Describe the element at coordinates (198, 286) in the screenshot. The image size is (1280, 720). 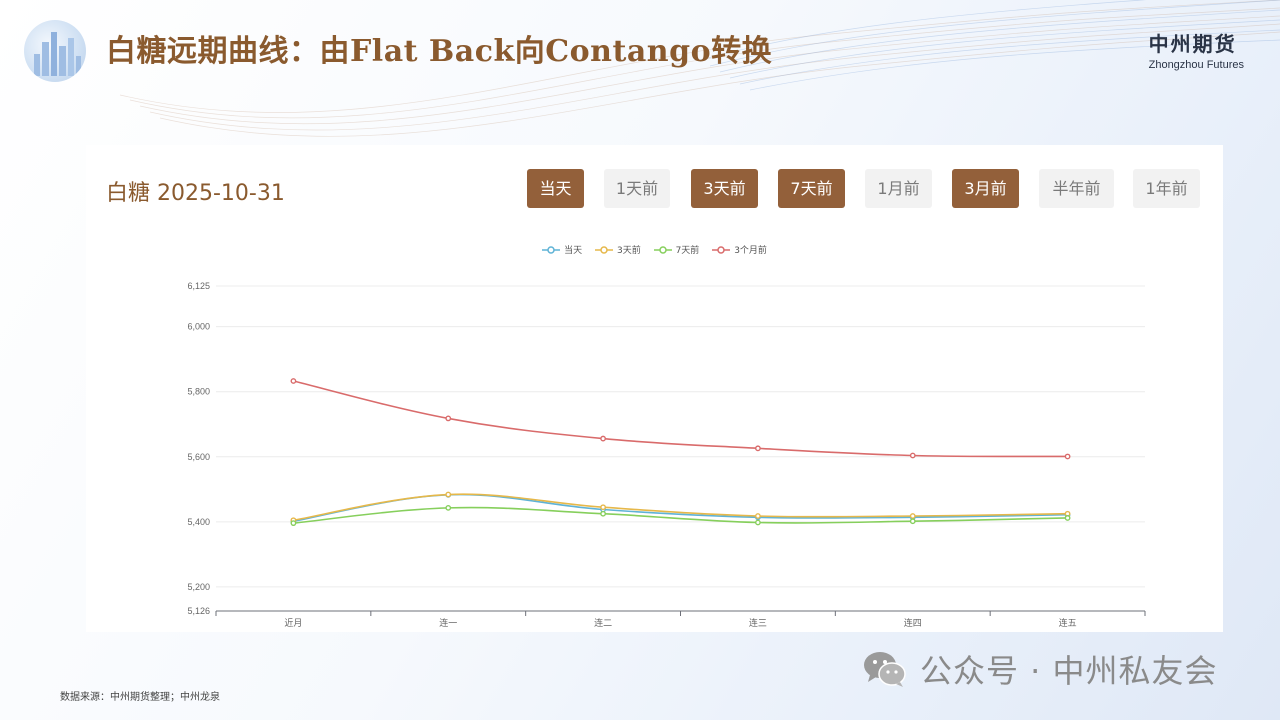
I see `y-tick-label: 6,125` at that location.